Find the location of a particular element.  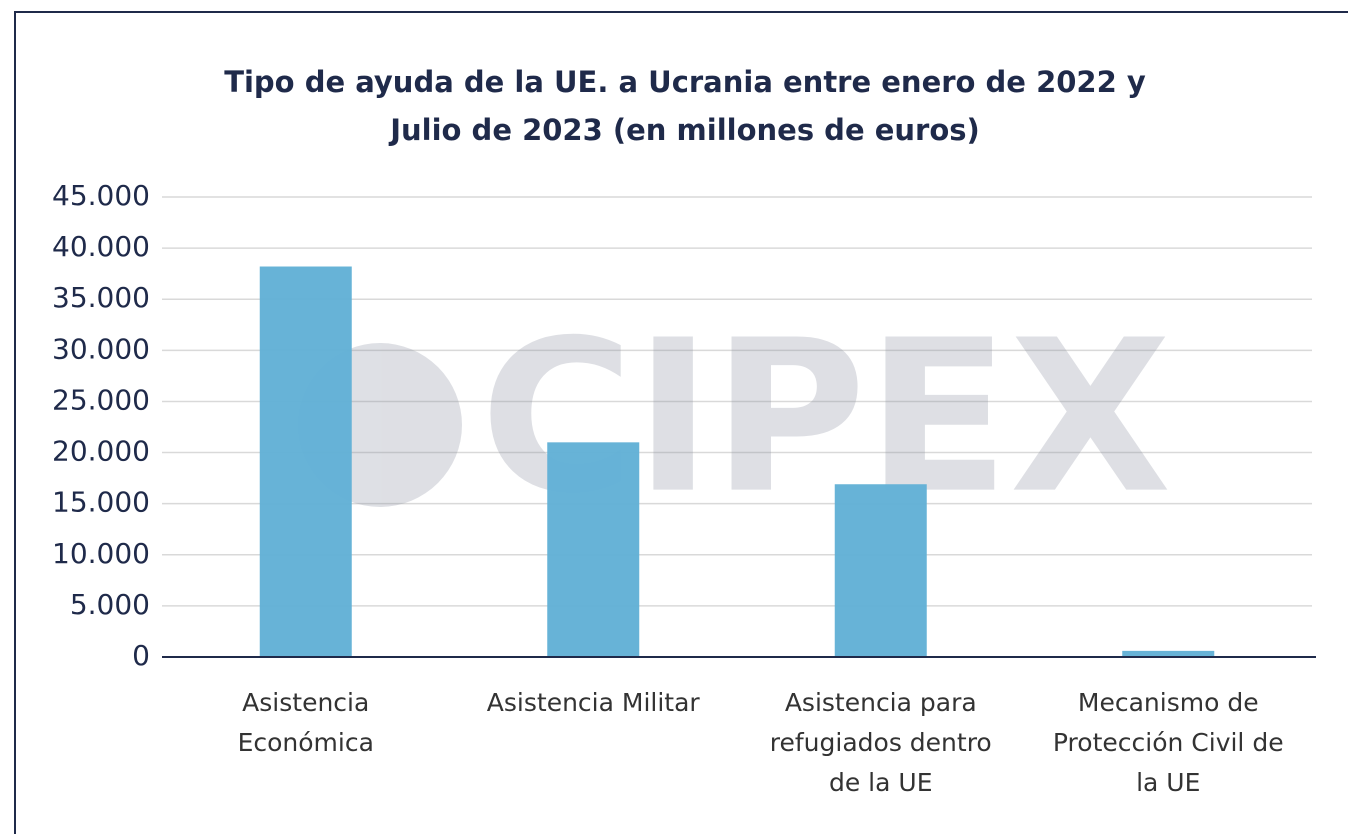

y-tick-label: 15.000 is located at coordinates (101, 502).